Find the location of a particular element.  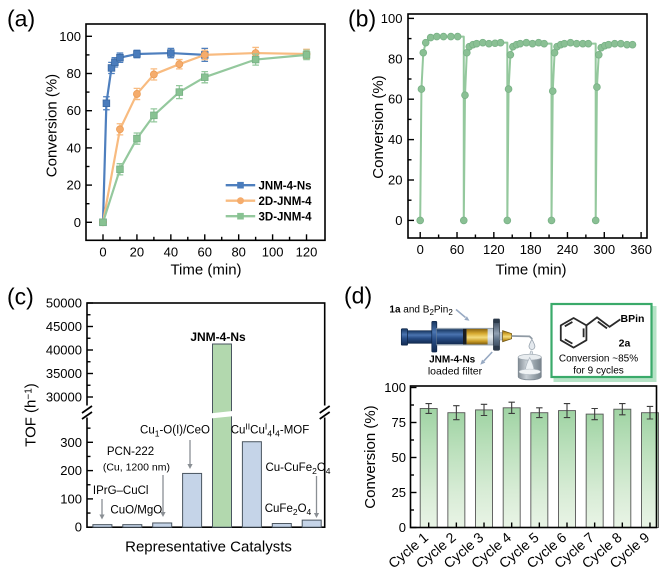

svg-text: CuO/MgO is located at coordinates (136, 511).